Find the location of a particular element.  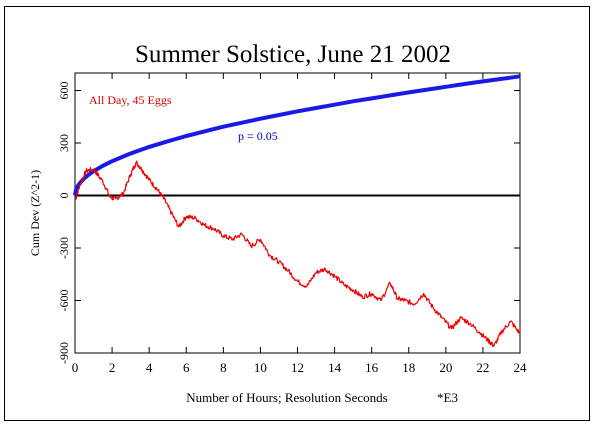

y-tick-label: 0 is located at coordinates (64, 196).